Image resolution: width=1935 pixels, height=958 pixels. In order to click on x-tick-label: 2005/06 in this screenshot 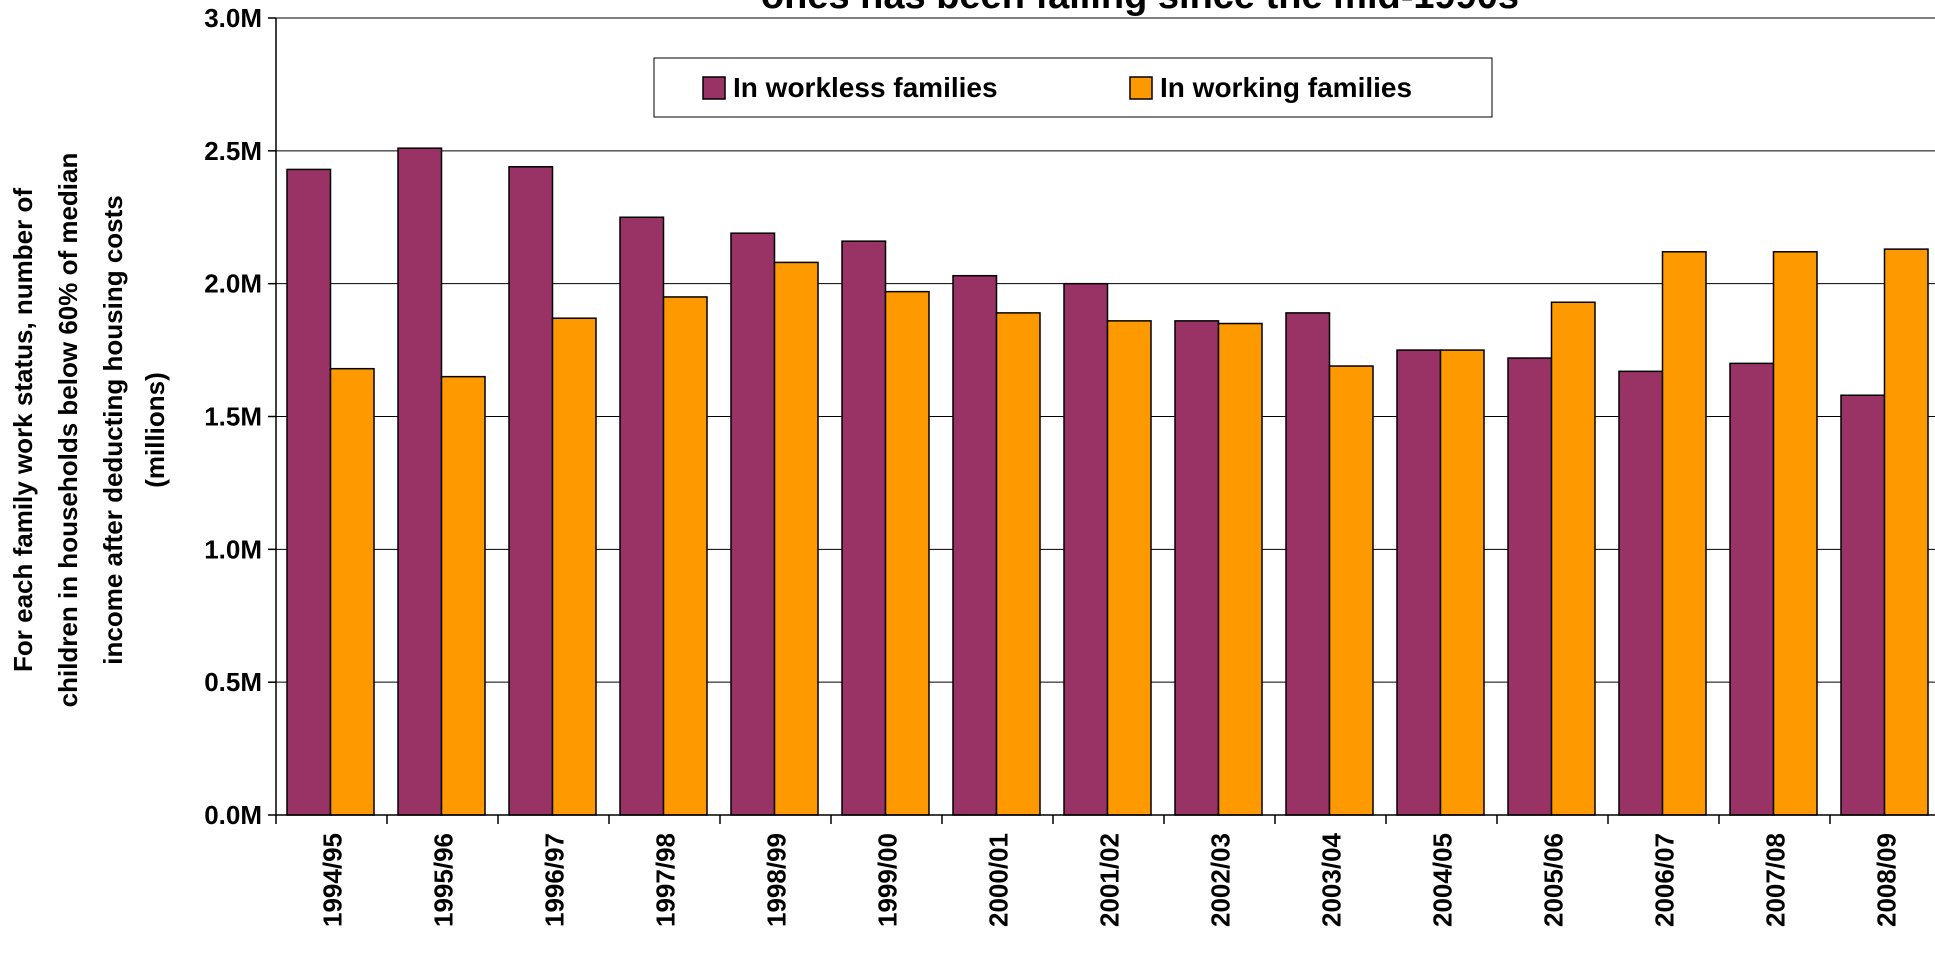, I will do `click(1554, 880)`.